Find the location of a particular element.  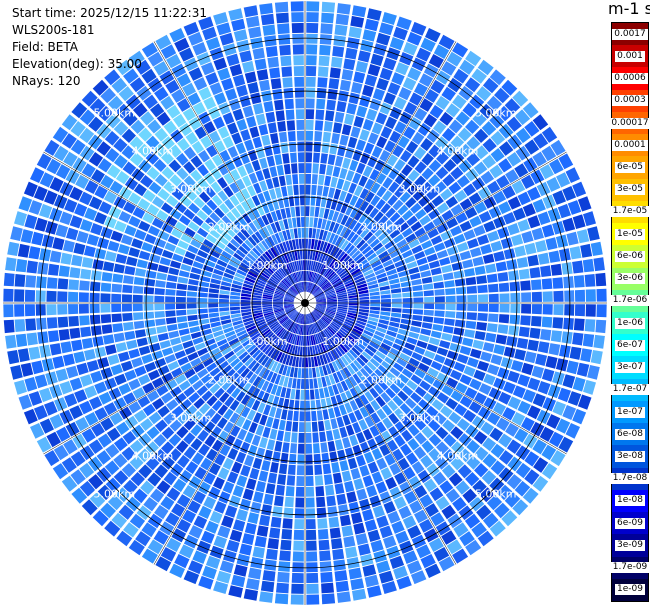

azimuth-spoke is located at coordinates (174, 227).